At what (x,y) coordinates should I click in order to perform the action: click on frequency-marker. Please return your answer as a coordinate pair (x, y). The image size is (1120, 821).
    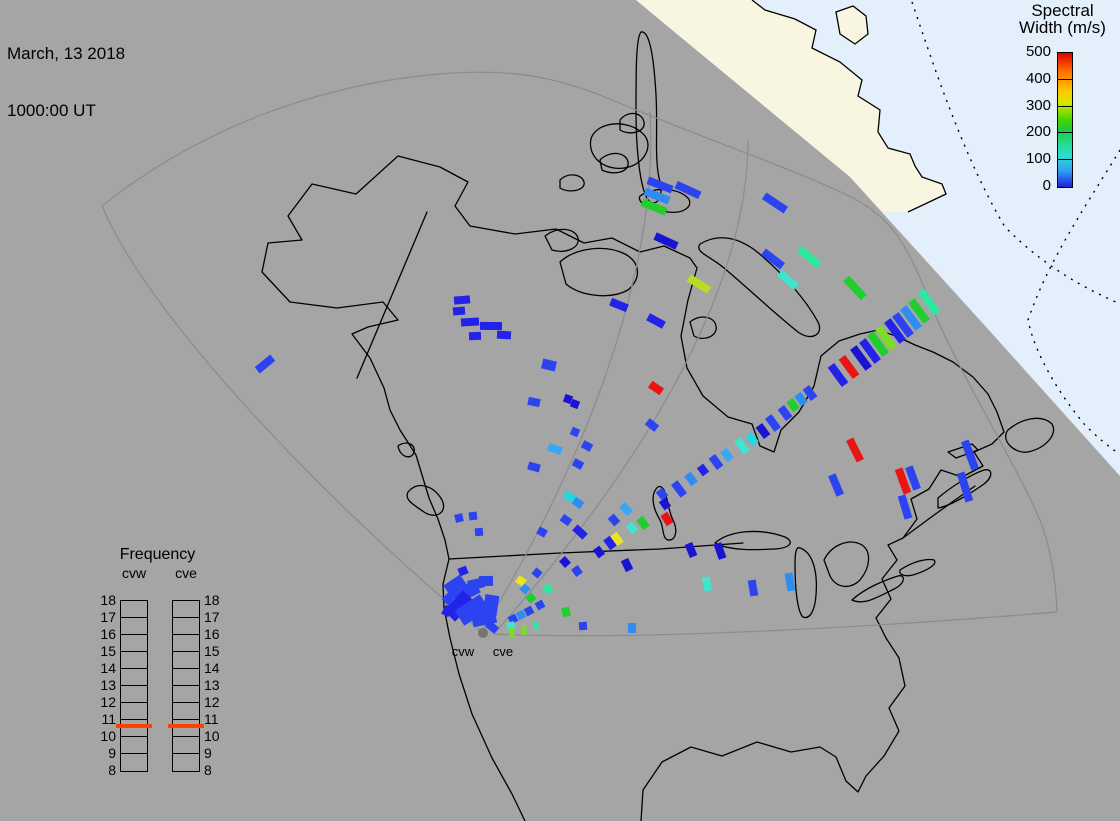
    Looking at the image, I should click on (134, 725).